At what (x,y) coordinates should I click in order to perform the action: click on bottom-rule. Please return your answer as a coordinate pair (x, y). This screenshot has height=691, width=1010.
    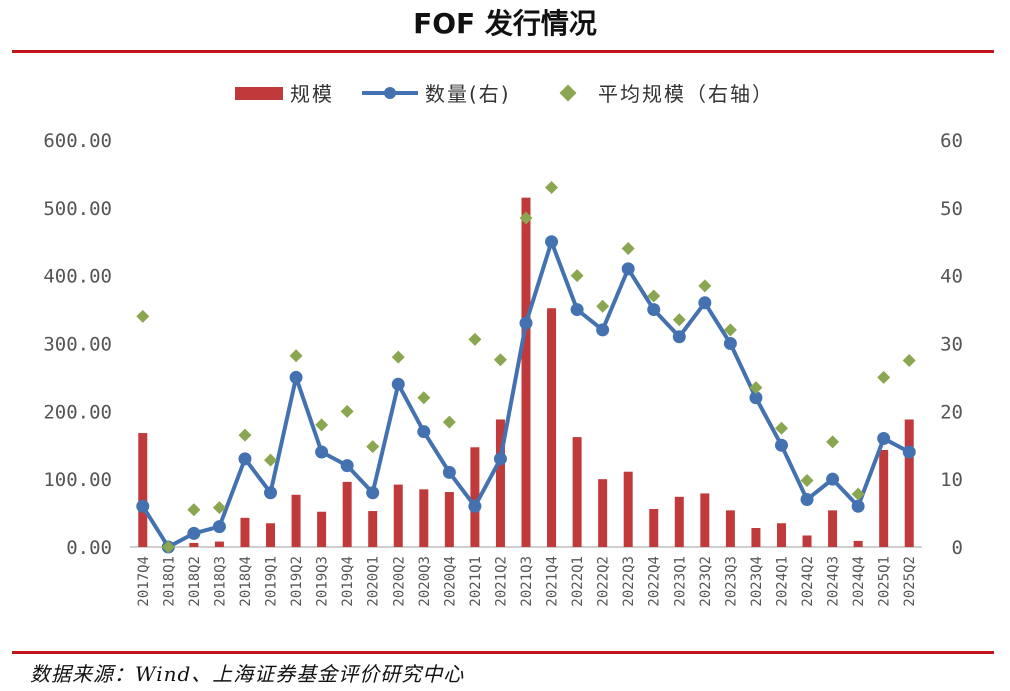
    Looking at the image, I should click on (503, 652).